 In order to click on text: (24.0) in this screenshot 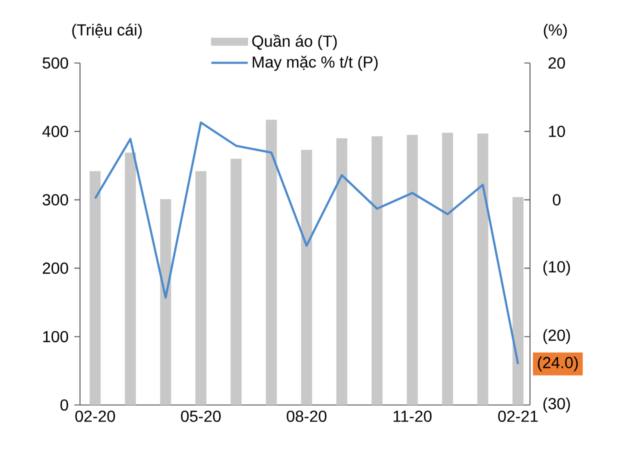, I will do `click(558, 364)`.